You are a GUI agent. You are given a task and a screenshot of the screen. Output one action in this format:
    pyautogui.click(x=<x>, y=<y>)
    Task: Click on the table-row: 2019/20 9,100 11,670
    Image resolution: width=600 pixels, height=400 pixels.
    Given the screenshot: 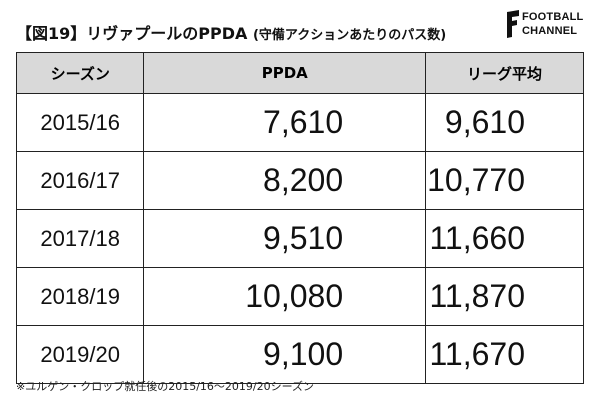 What is the action you would take?
    pyautogui.click(x=299, y=354)
    